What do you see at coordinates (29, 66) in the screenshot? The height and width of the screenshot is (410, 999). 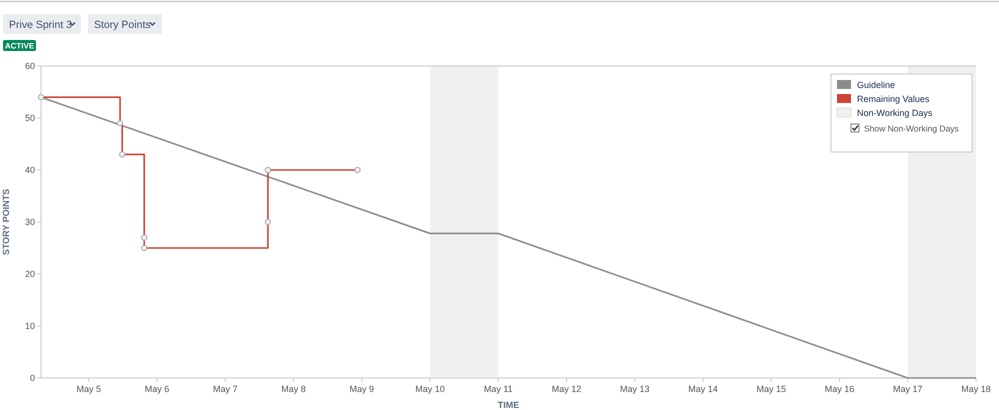 I see `y-tick-label: 60` at bounding box center [29, 66].